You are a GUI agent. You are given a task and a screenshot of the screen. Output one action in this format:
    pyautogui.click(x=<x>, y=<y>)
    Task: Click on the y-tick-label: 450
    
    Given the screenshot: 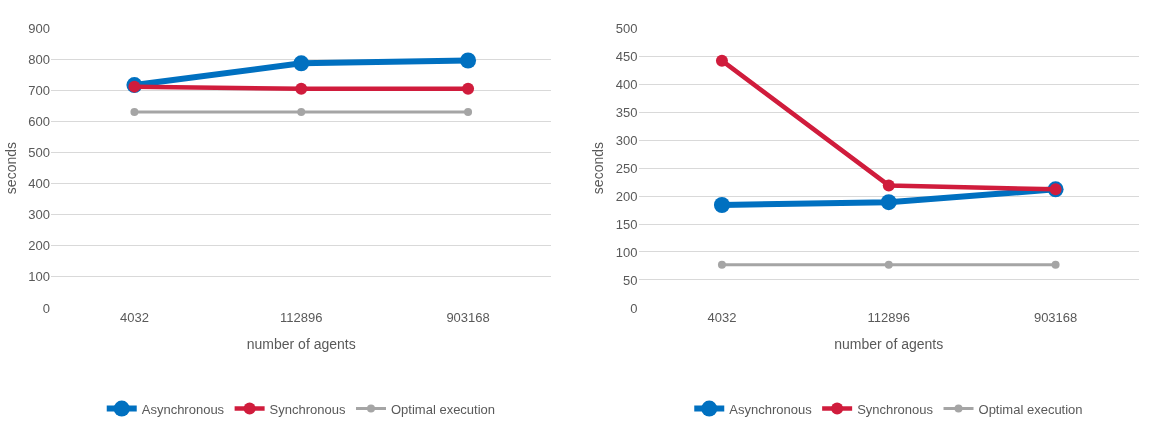 What is the action you would take?
    pyautogui.click(x=626, y=56)
    